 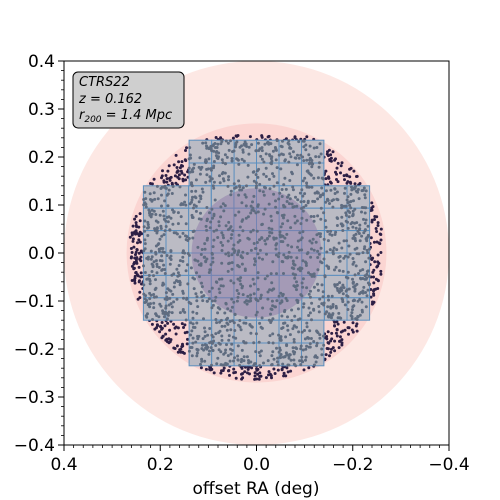 I want to click on y-tick-label: 0.0, so click(x=41, y=254).